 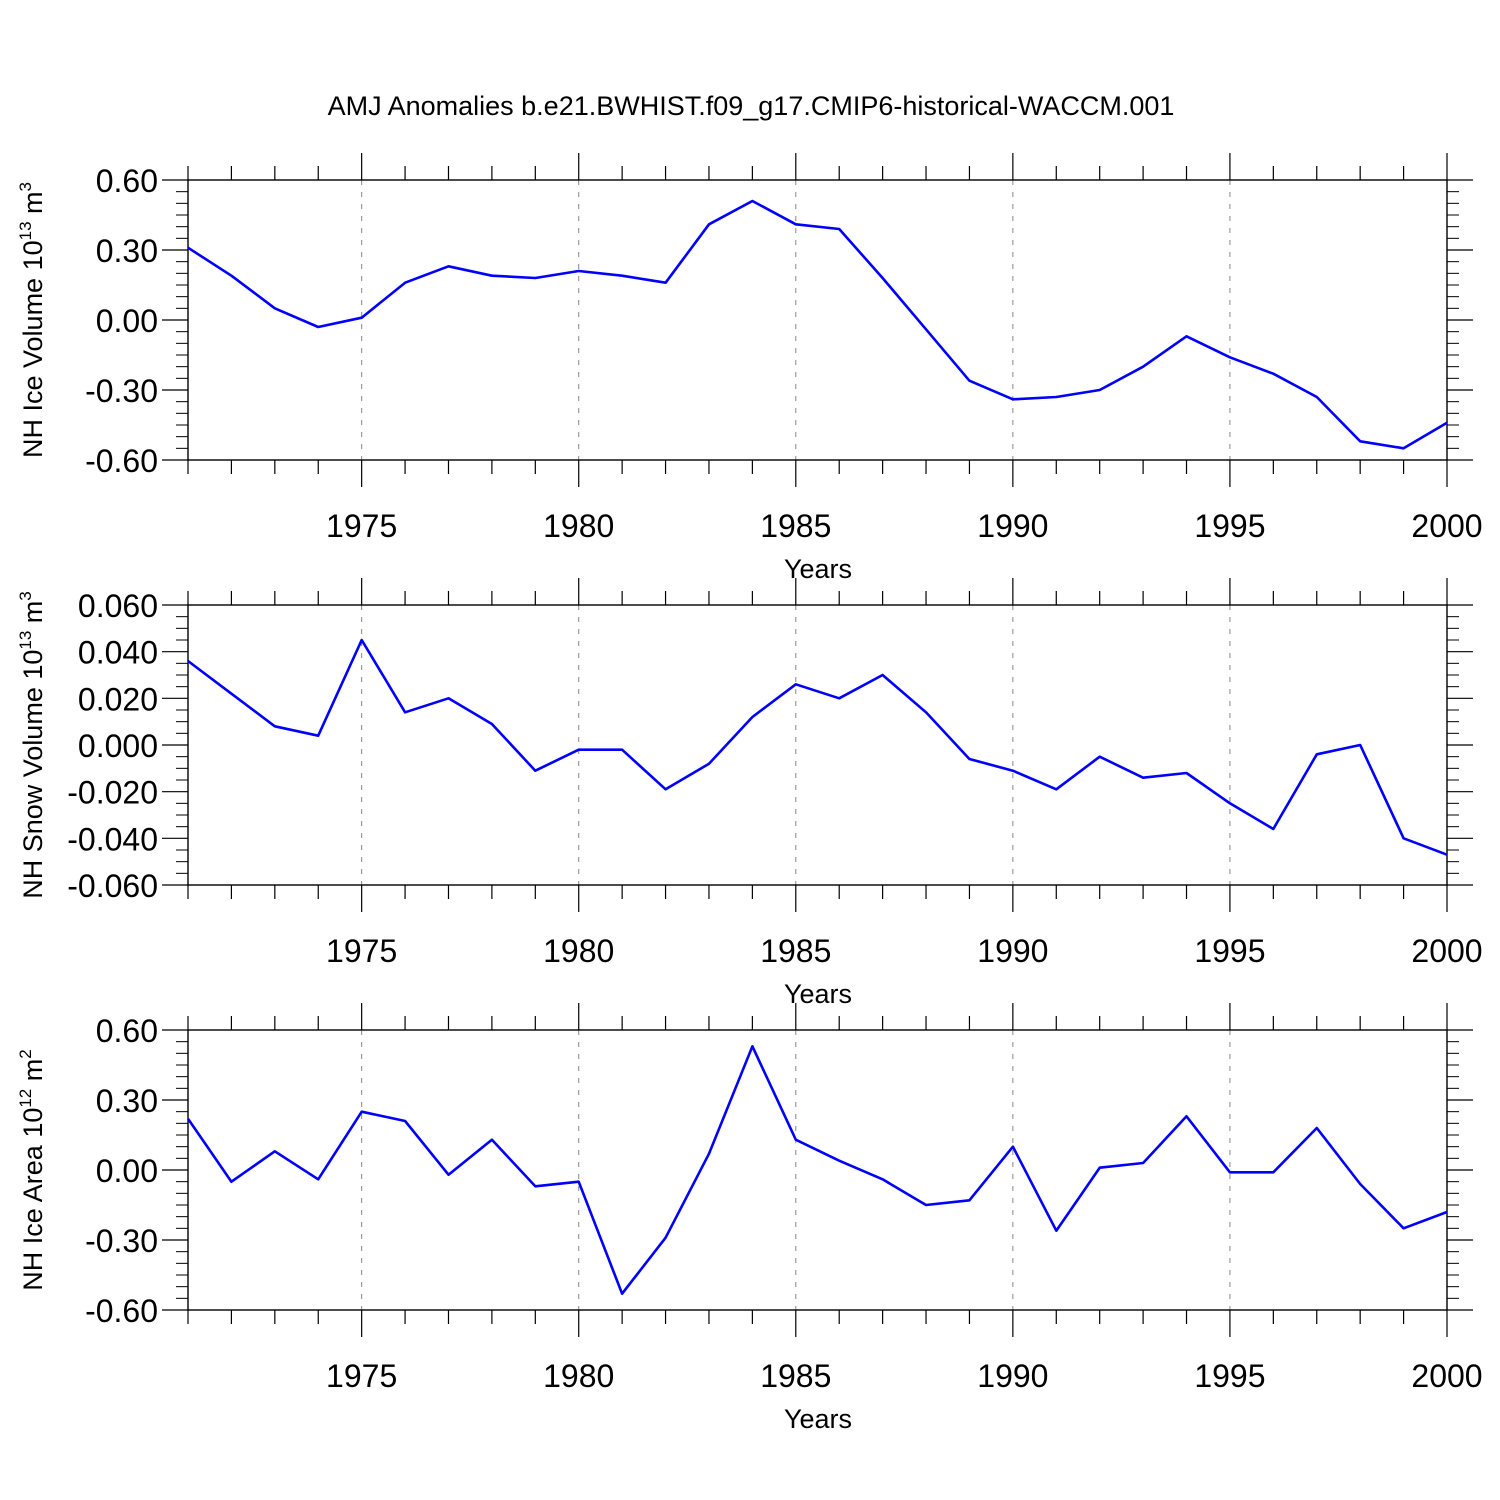 I want to click on y-tick-label: 0.040, so click(x=118, y=653).